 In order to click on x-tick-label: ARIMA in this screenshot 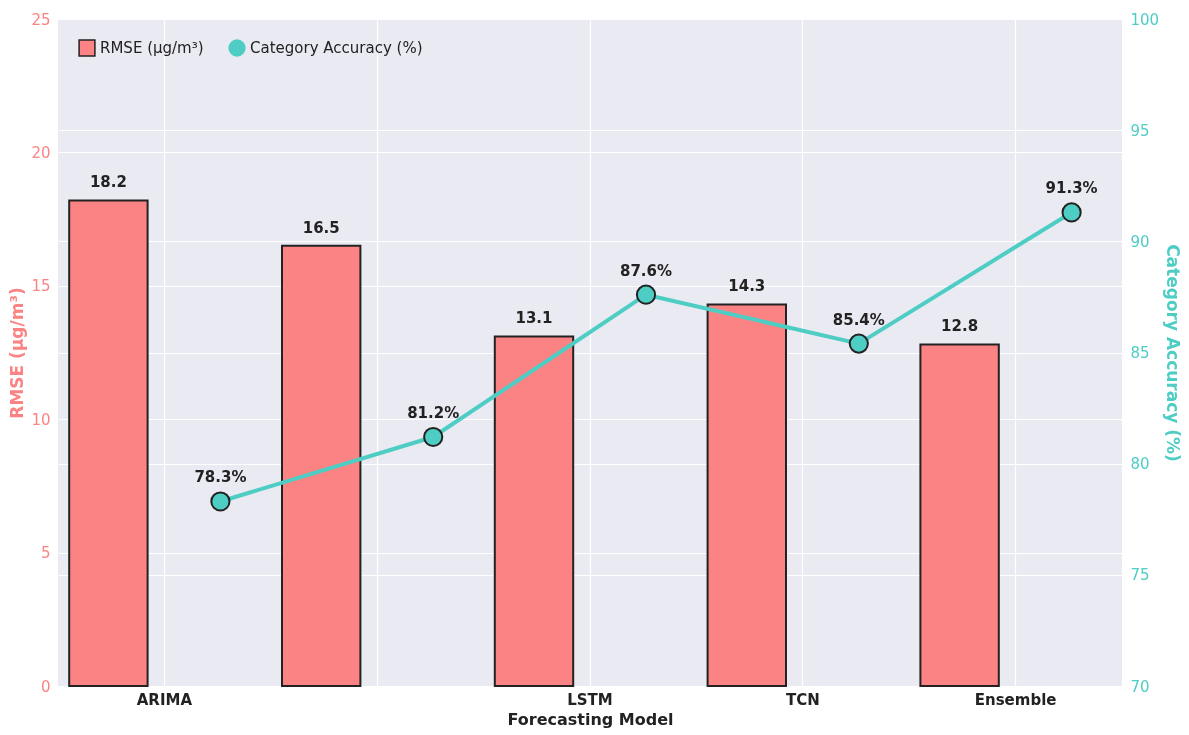, I will do `click(164, 699)`.